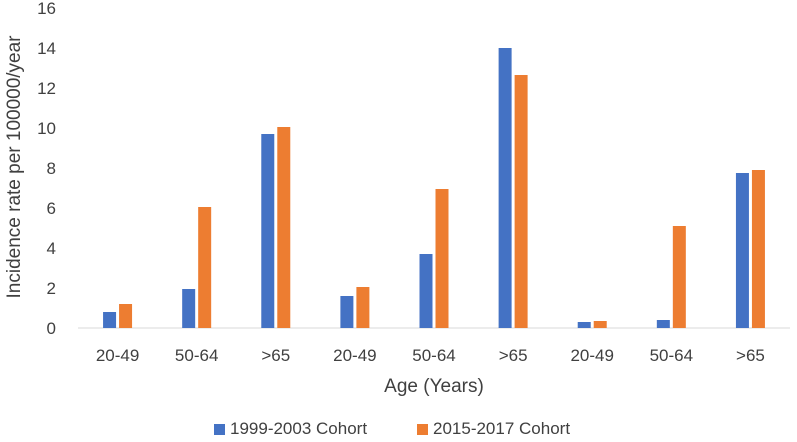 The height and width of the screenshot is (442, 797). What do you see at coordinates (46, 169) in the screenshot?
I see `y-axis-ticks: 0 2 4 6 8 10 12 14 16` at bounding box center [46, 169].